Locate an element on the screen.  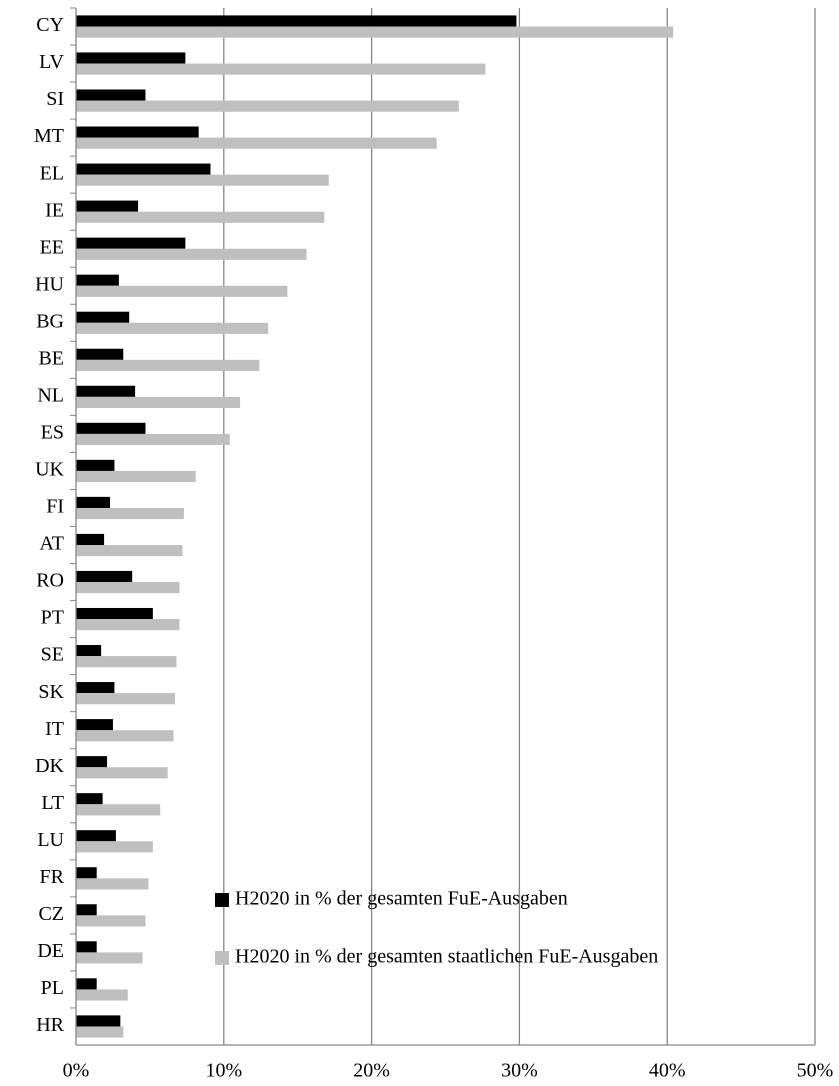
y-tick-label: IT is located at coordinates (54, 729).